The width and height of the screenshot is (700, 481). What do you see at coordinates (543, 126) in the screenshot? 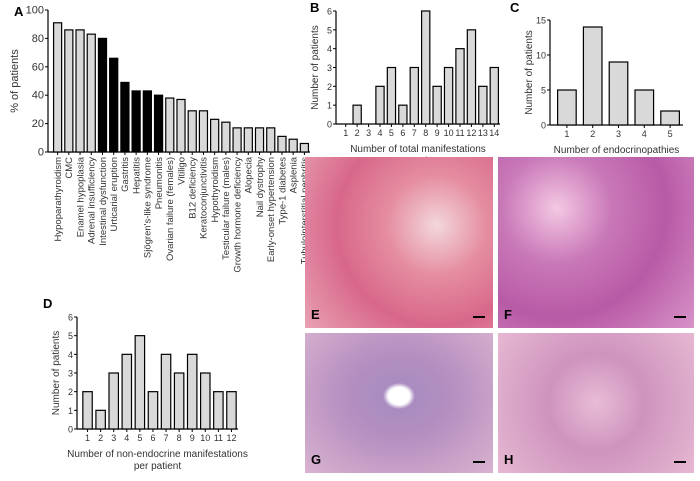
I see `chart-c-y-tick-label: 0` at bounding box center [543, 126].